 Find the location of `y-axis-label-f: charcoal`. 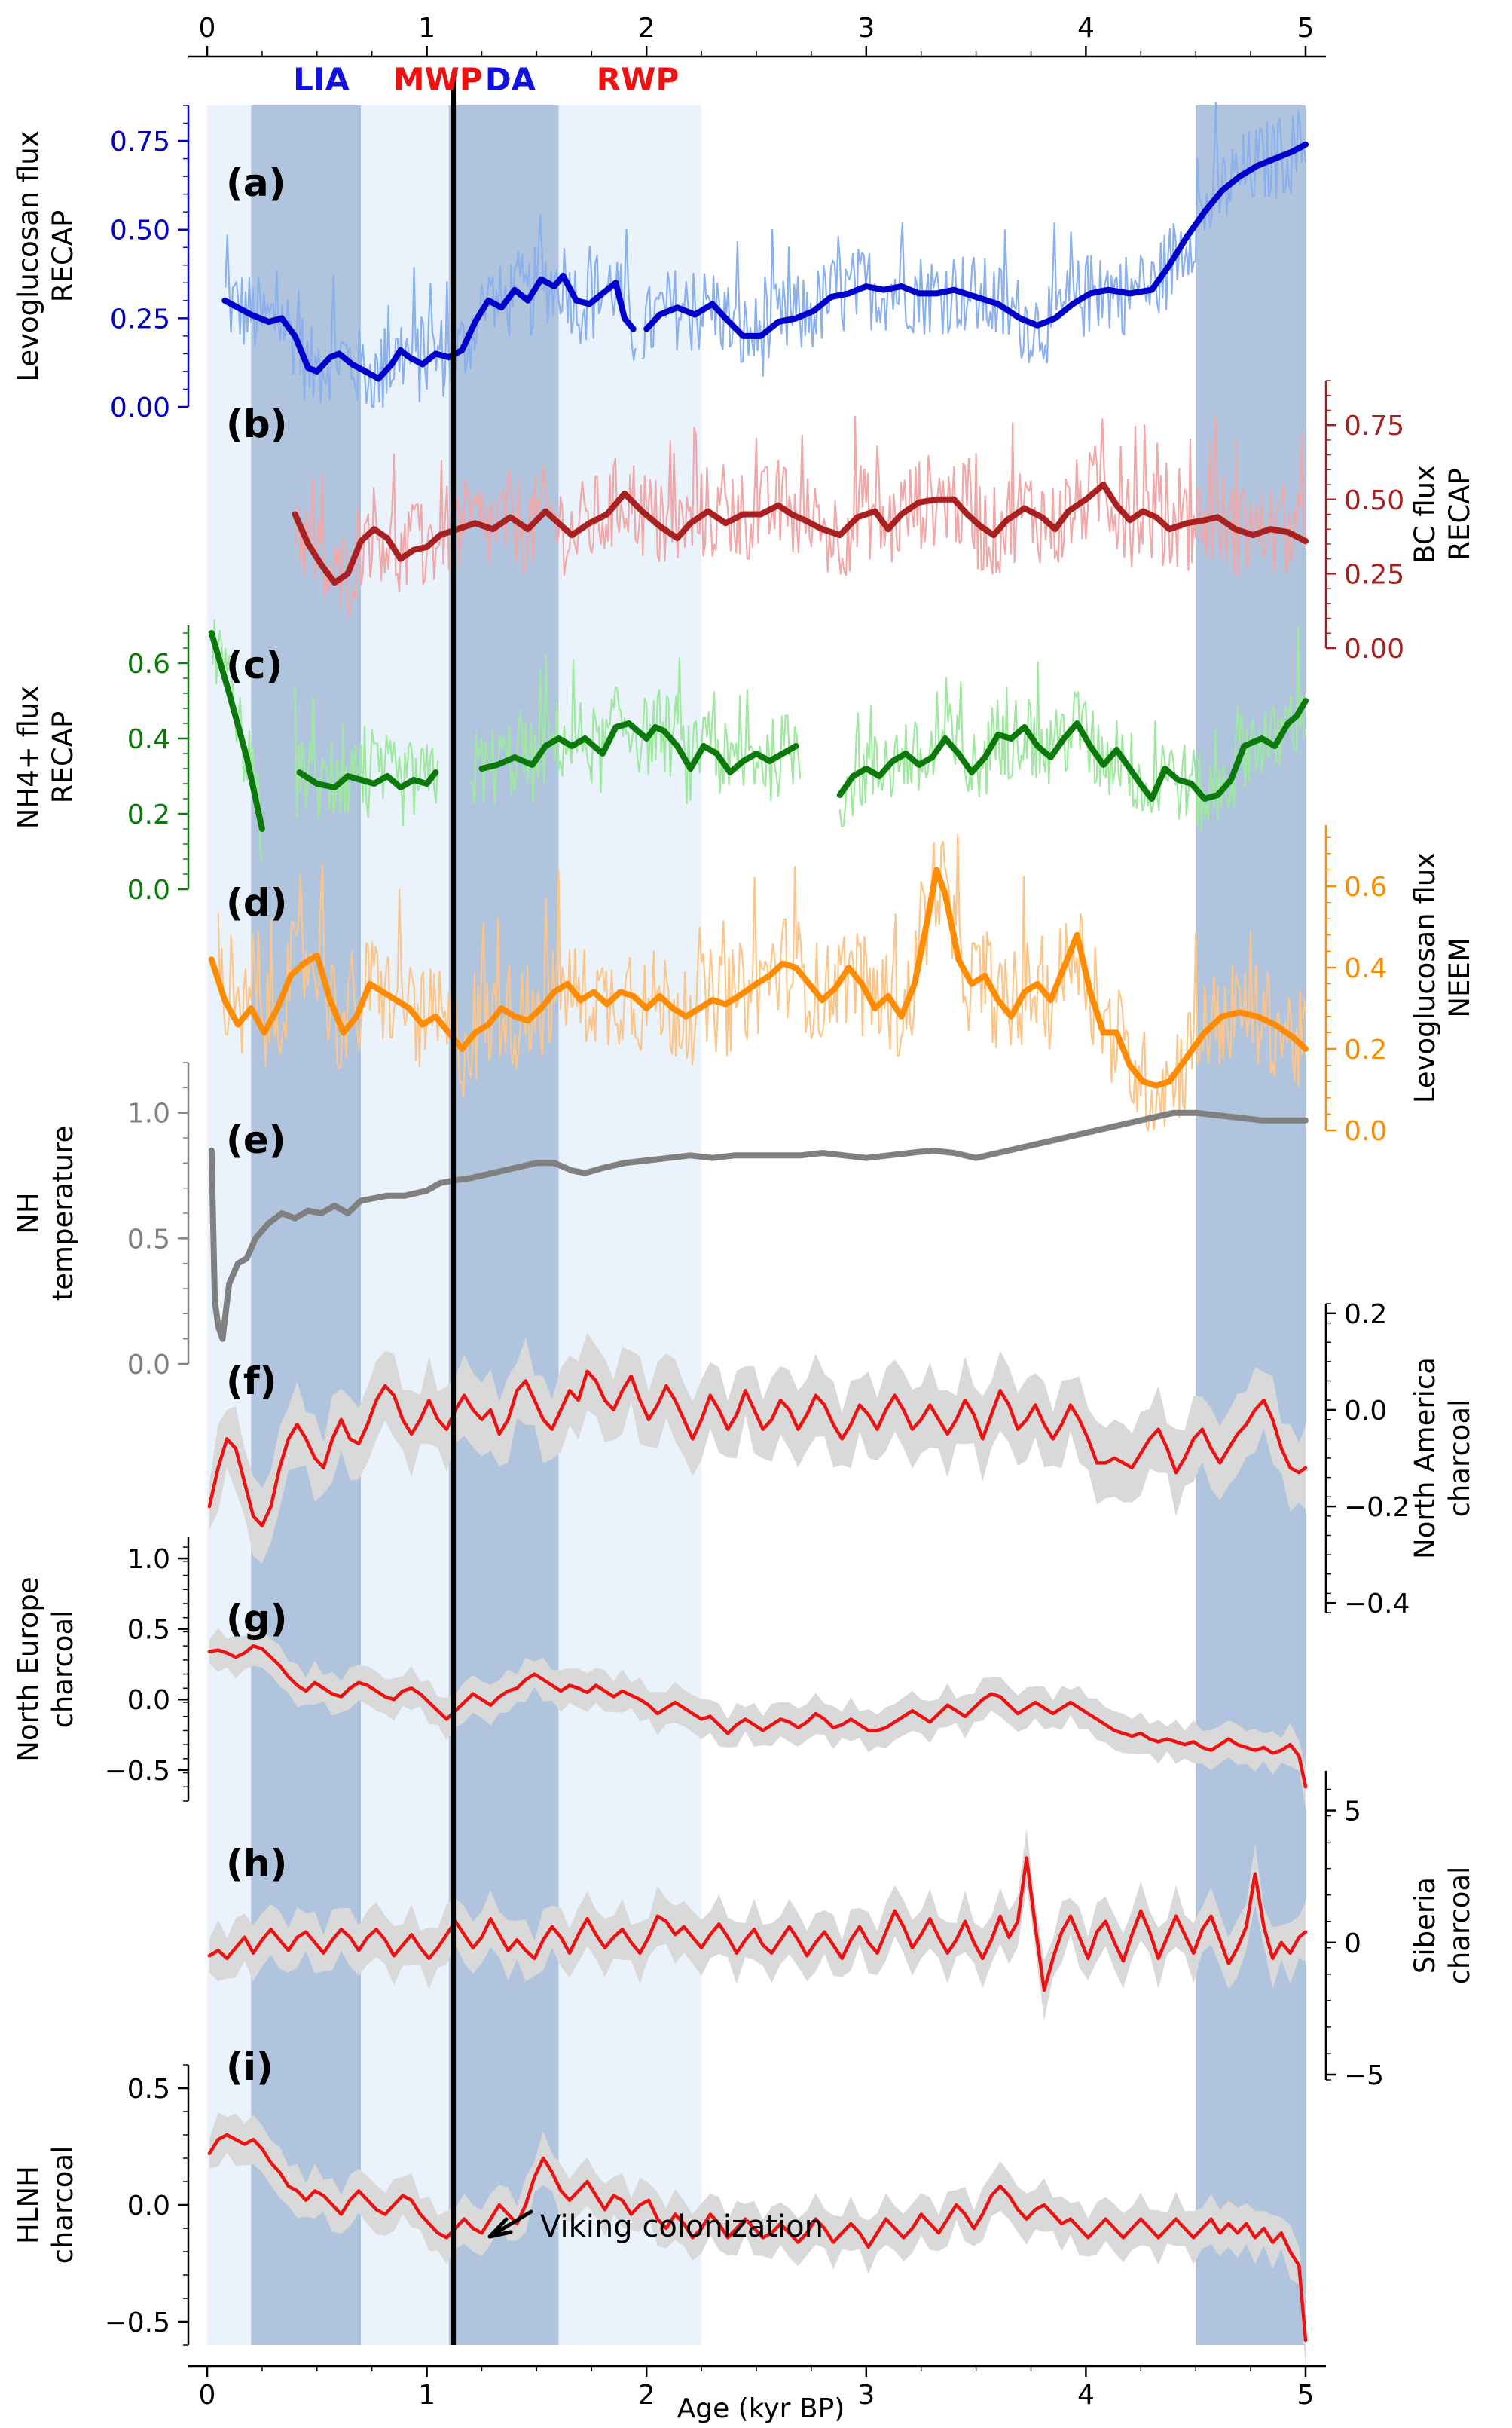

y-axis-label-f: charcoal is located at coordinates (1459, 1458).